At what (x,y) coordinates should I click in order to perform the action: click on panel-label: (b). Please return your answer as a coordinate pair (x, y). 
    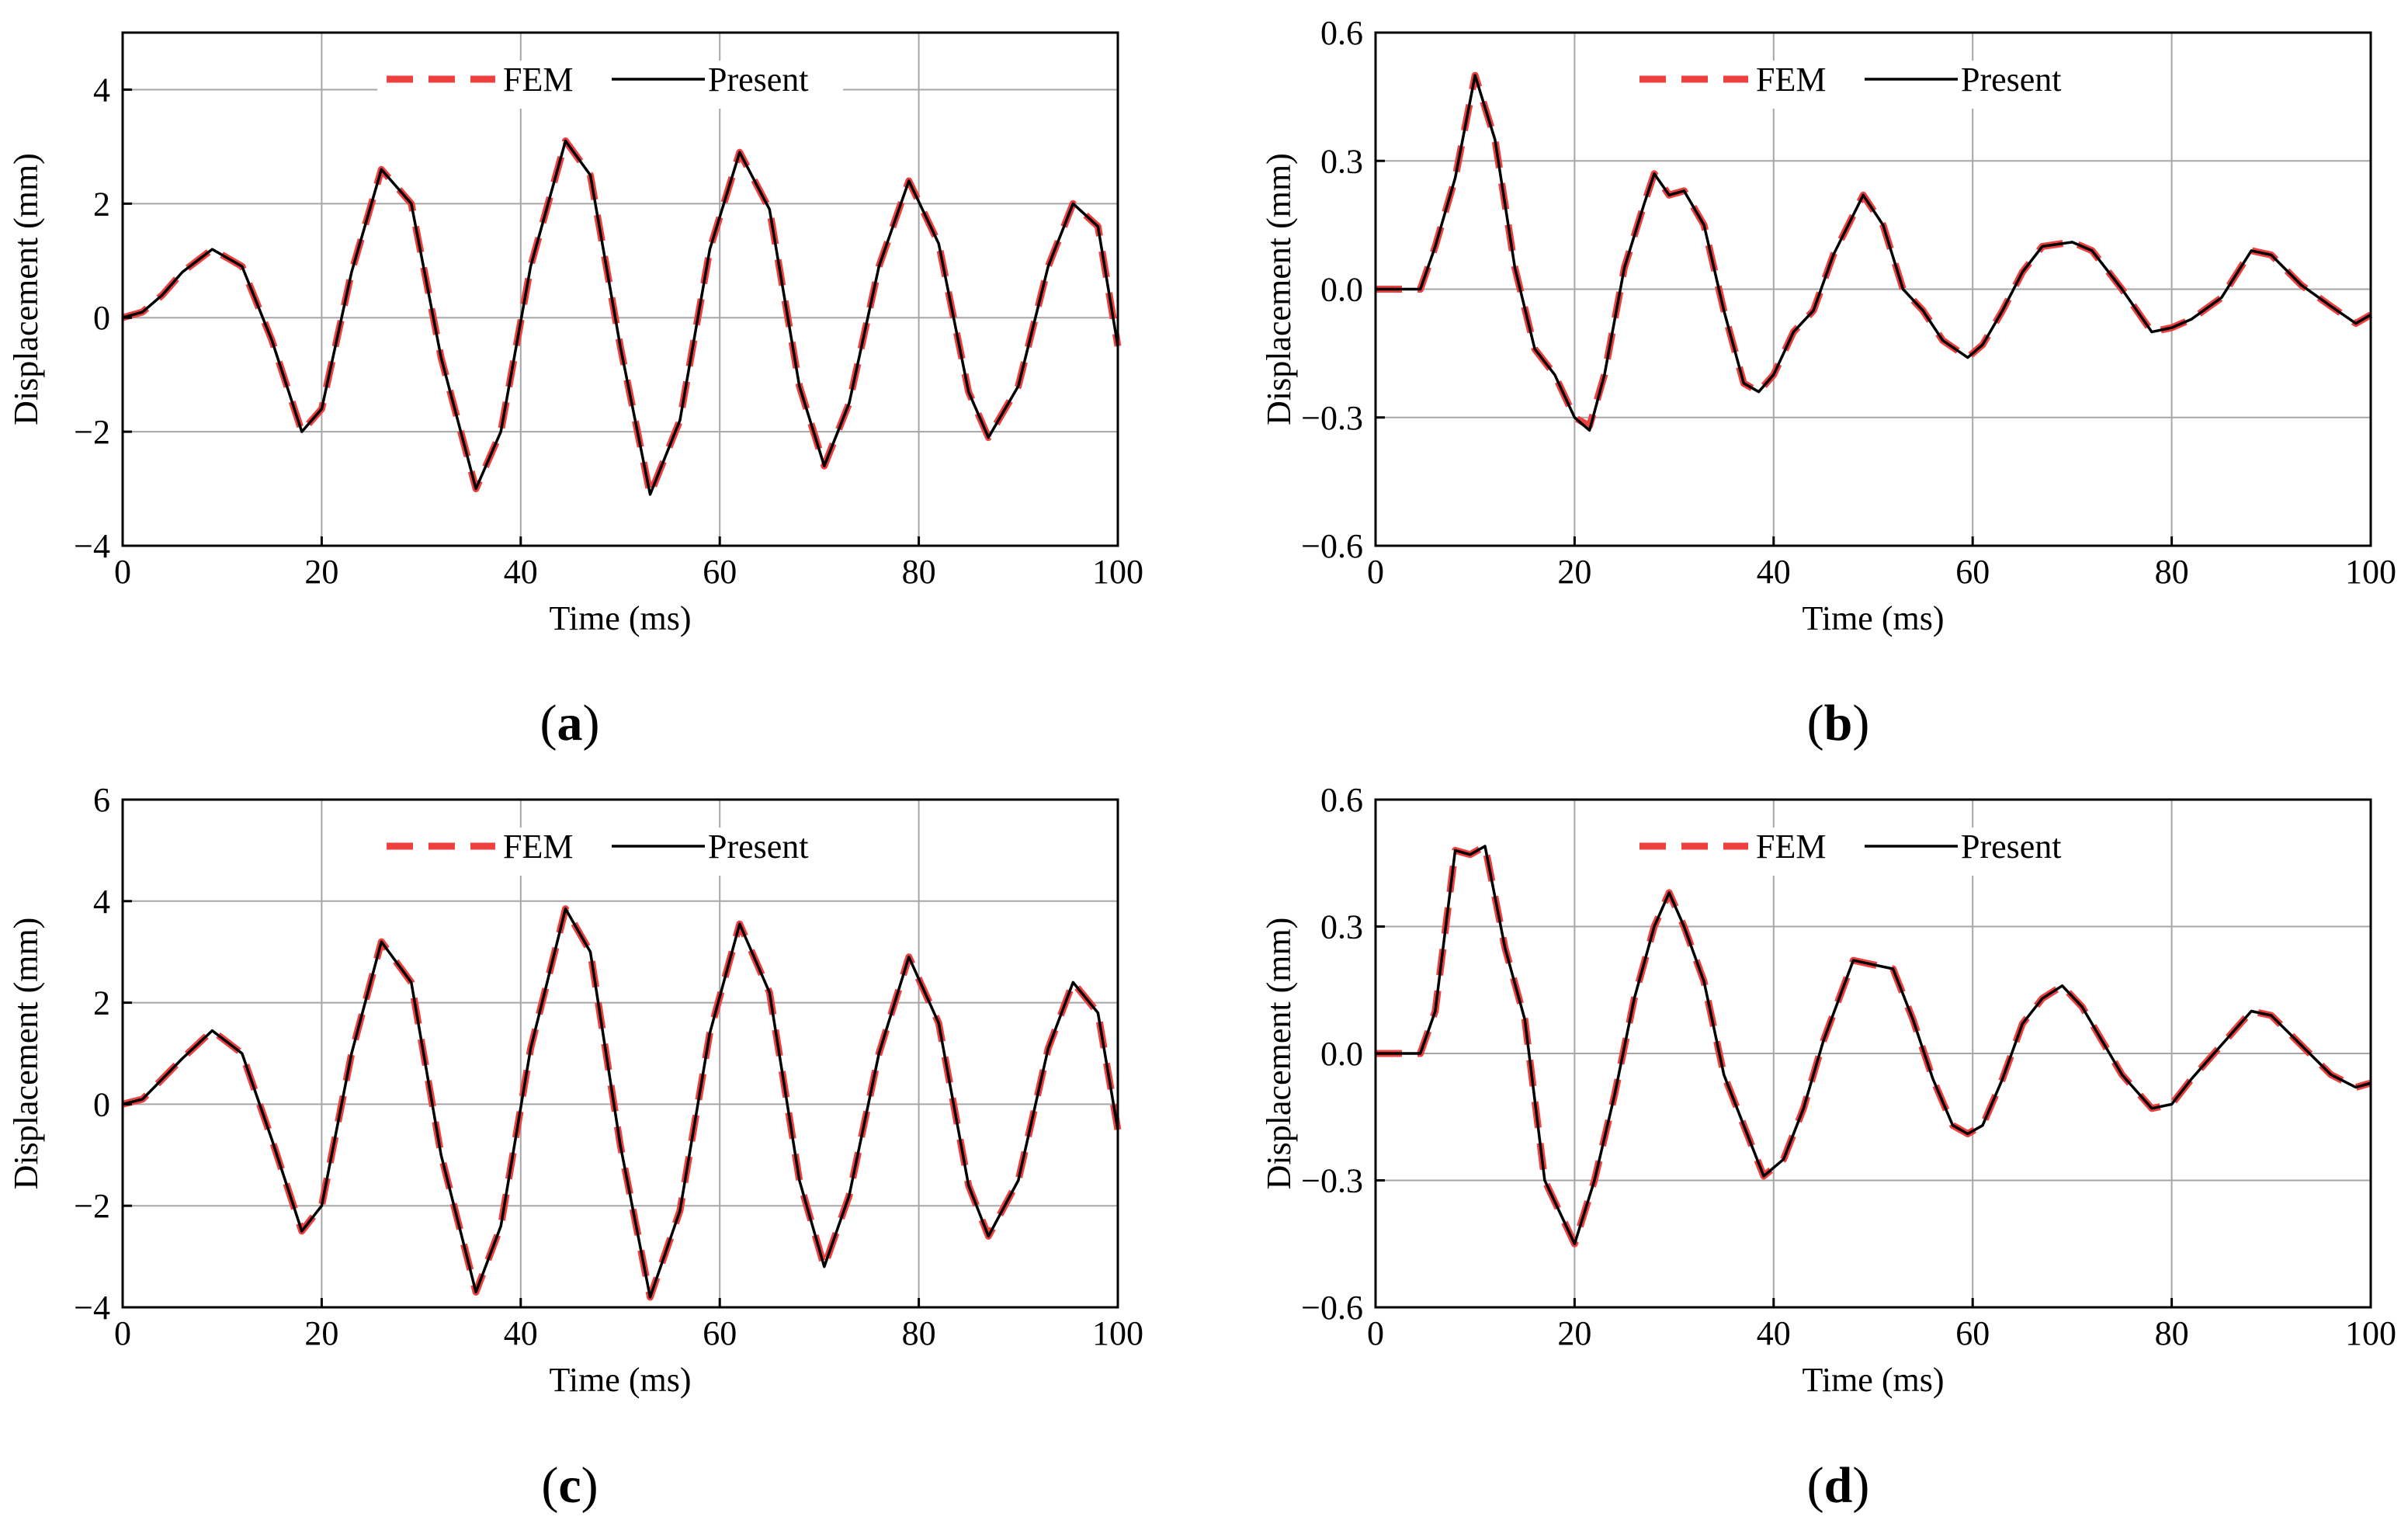
    Looking at the image, I should click on (1838, 723).